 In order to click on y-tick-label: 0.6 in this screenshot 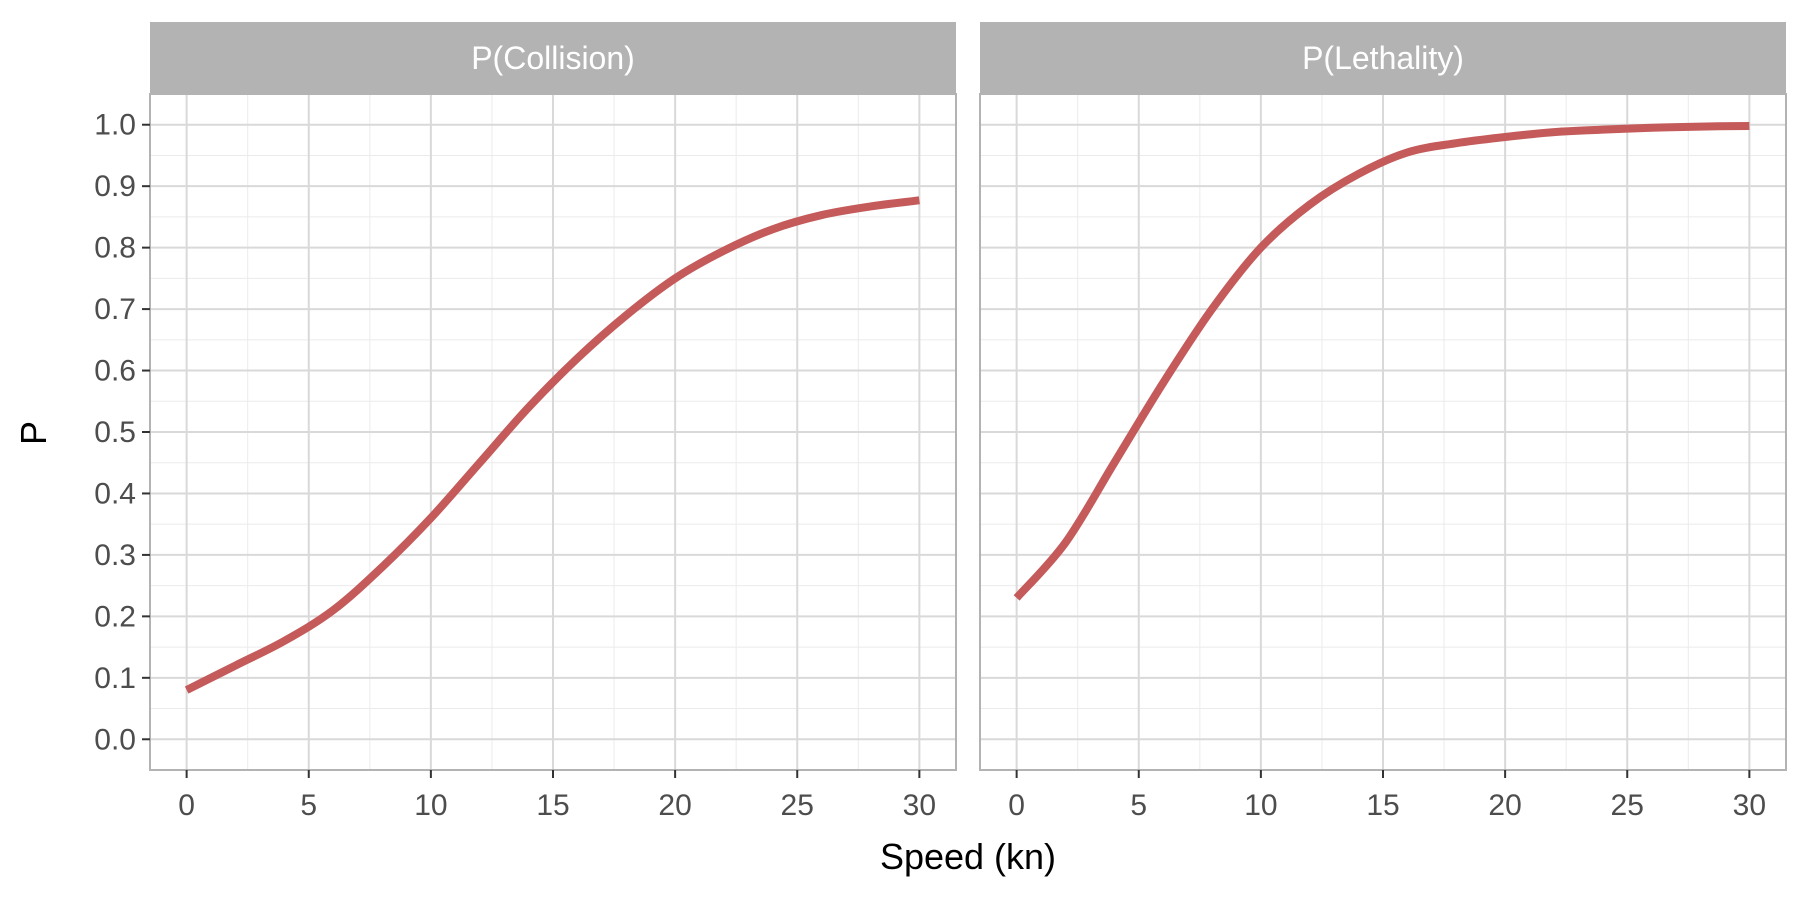, I will do `click(115, 371)`.